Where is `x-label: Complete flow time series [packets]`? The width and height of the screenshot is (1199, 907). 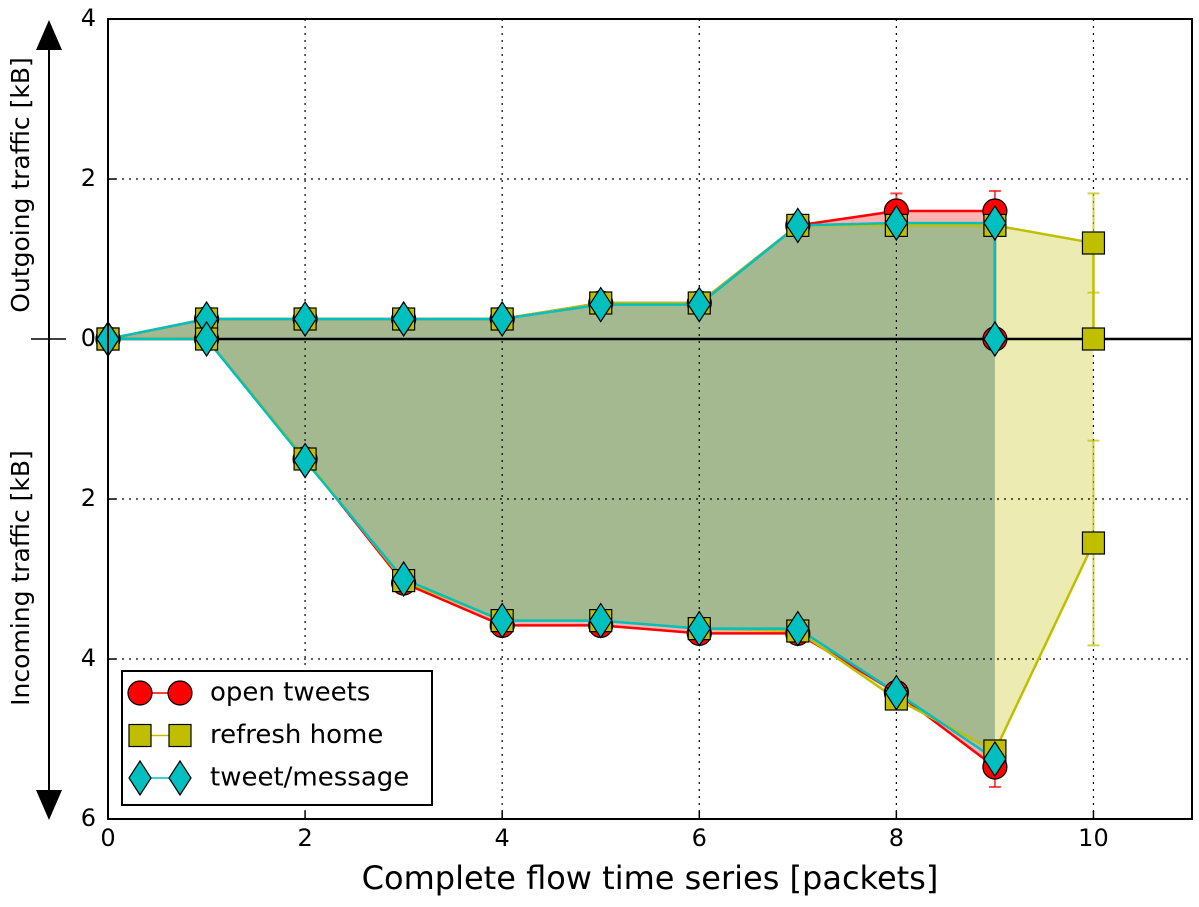
x-label: Complete flow time series [packets] is located at coordinates (650, 878).